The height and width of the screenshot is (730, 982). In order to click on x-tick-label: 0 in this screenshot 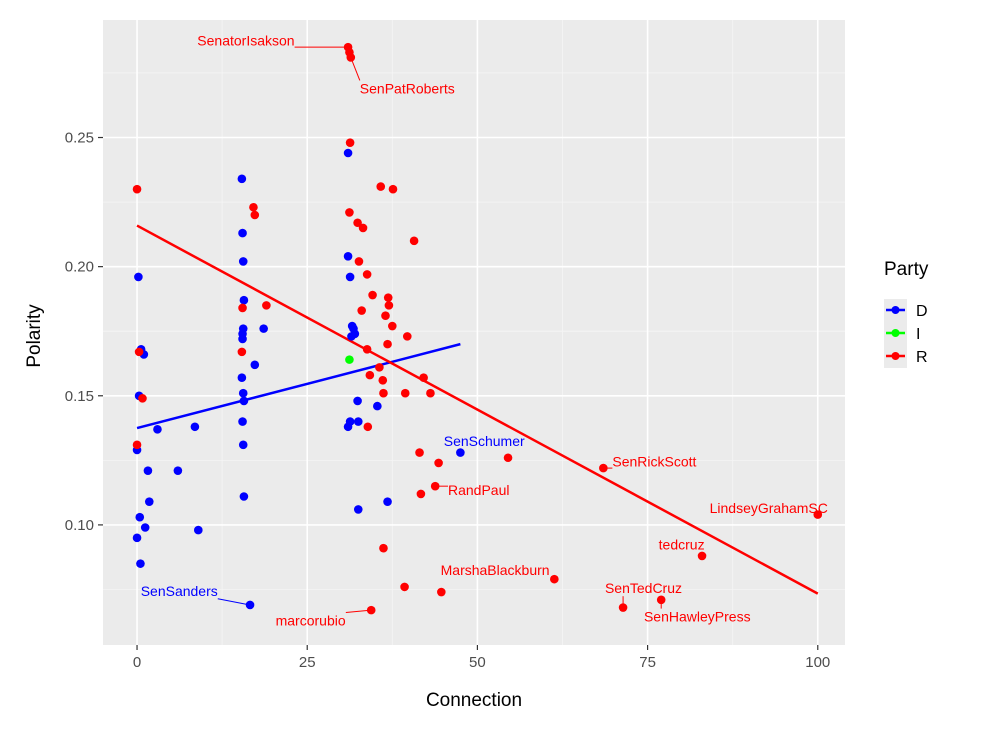, I will do `click(137, 662)`.